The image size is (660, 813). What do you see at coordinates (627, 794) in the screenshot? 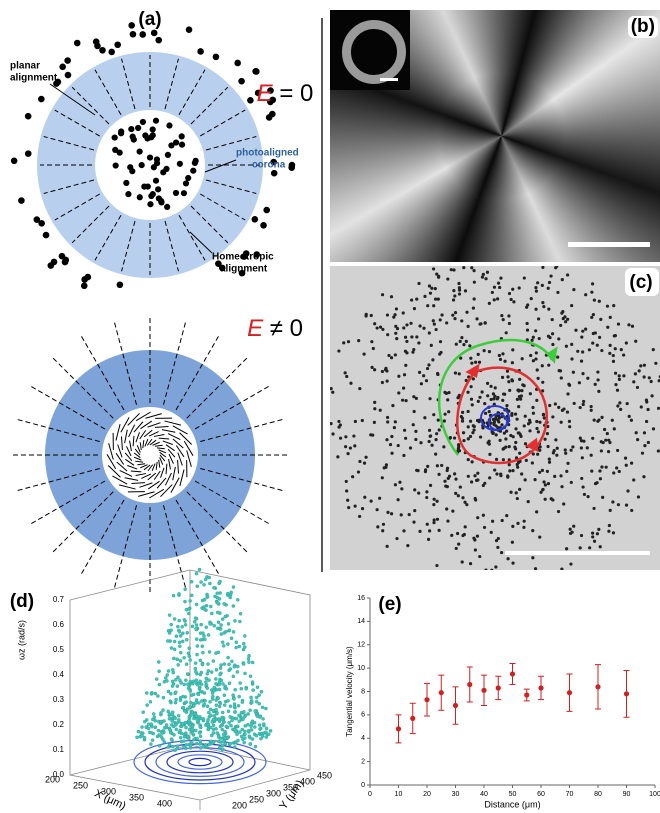
I see `x-tick-label: 90` at bounding box center [627, 794].